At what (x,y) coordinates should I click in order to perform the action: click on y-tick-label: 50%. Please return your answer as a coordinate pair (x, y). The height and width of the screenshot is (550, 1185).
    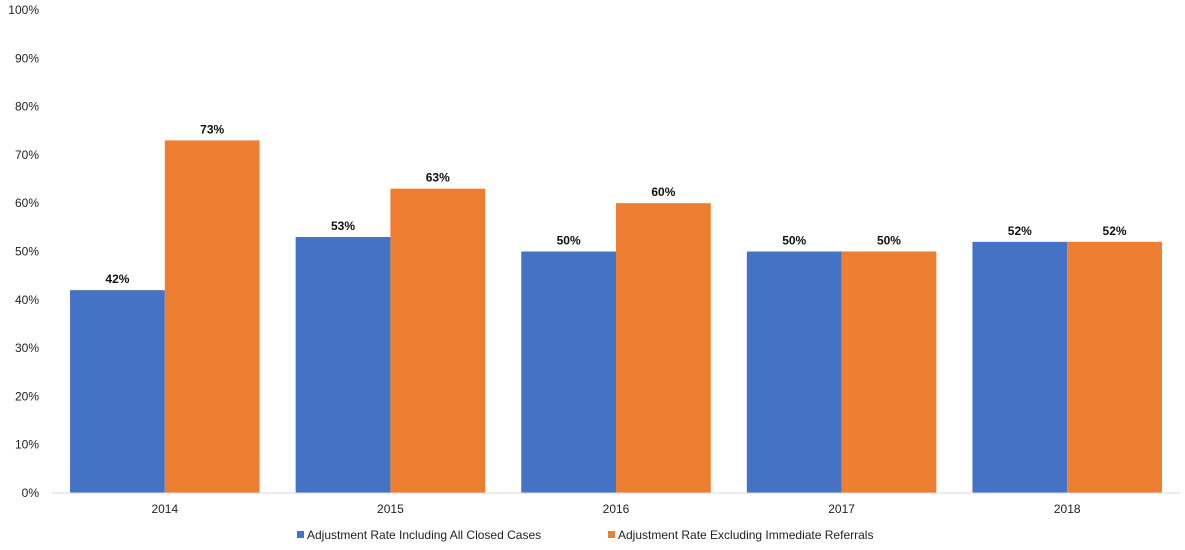
    Looking at the image, I should click on (27, 252).